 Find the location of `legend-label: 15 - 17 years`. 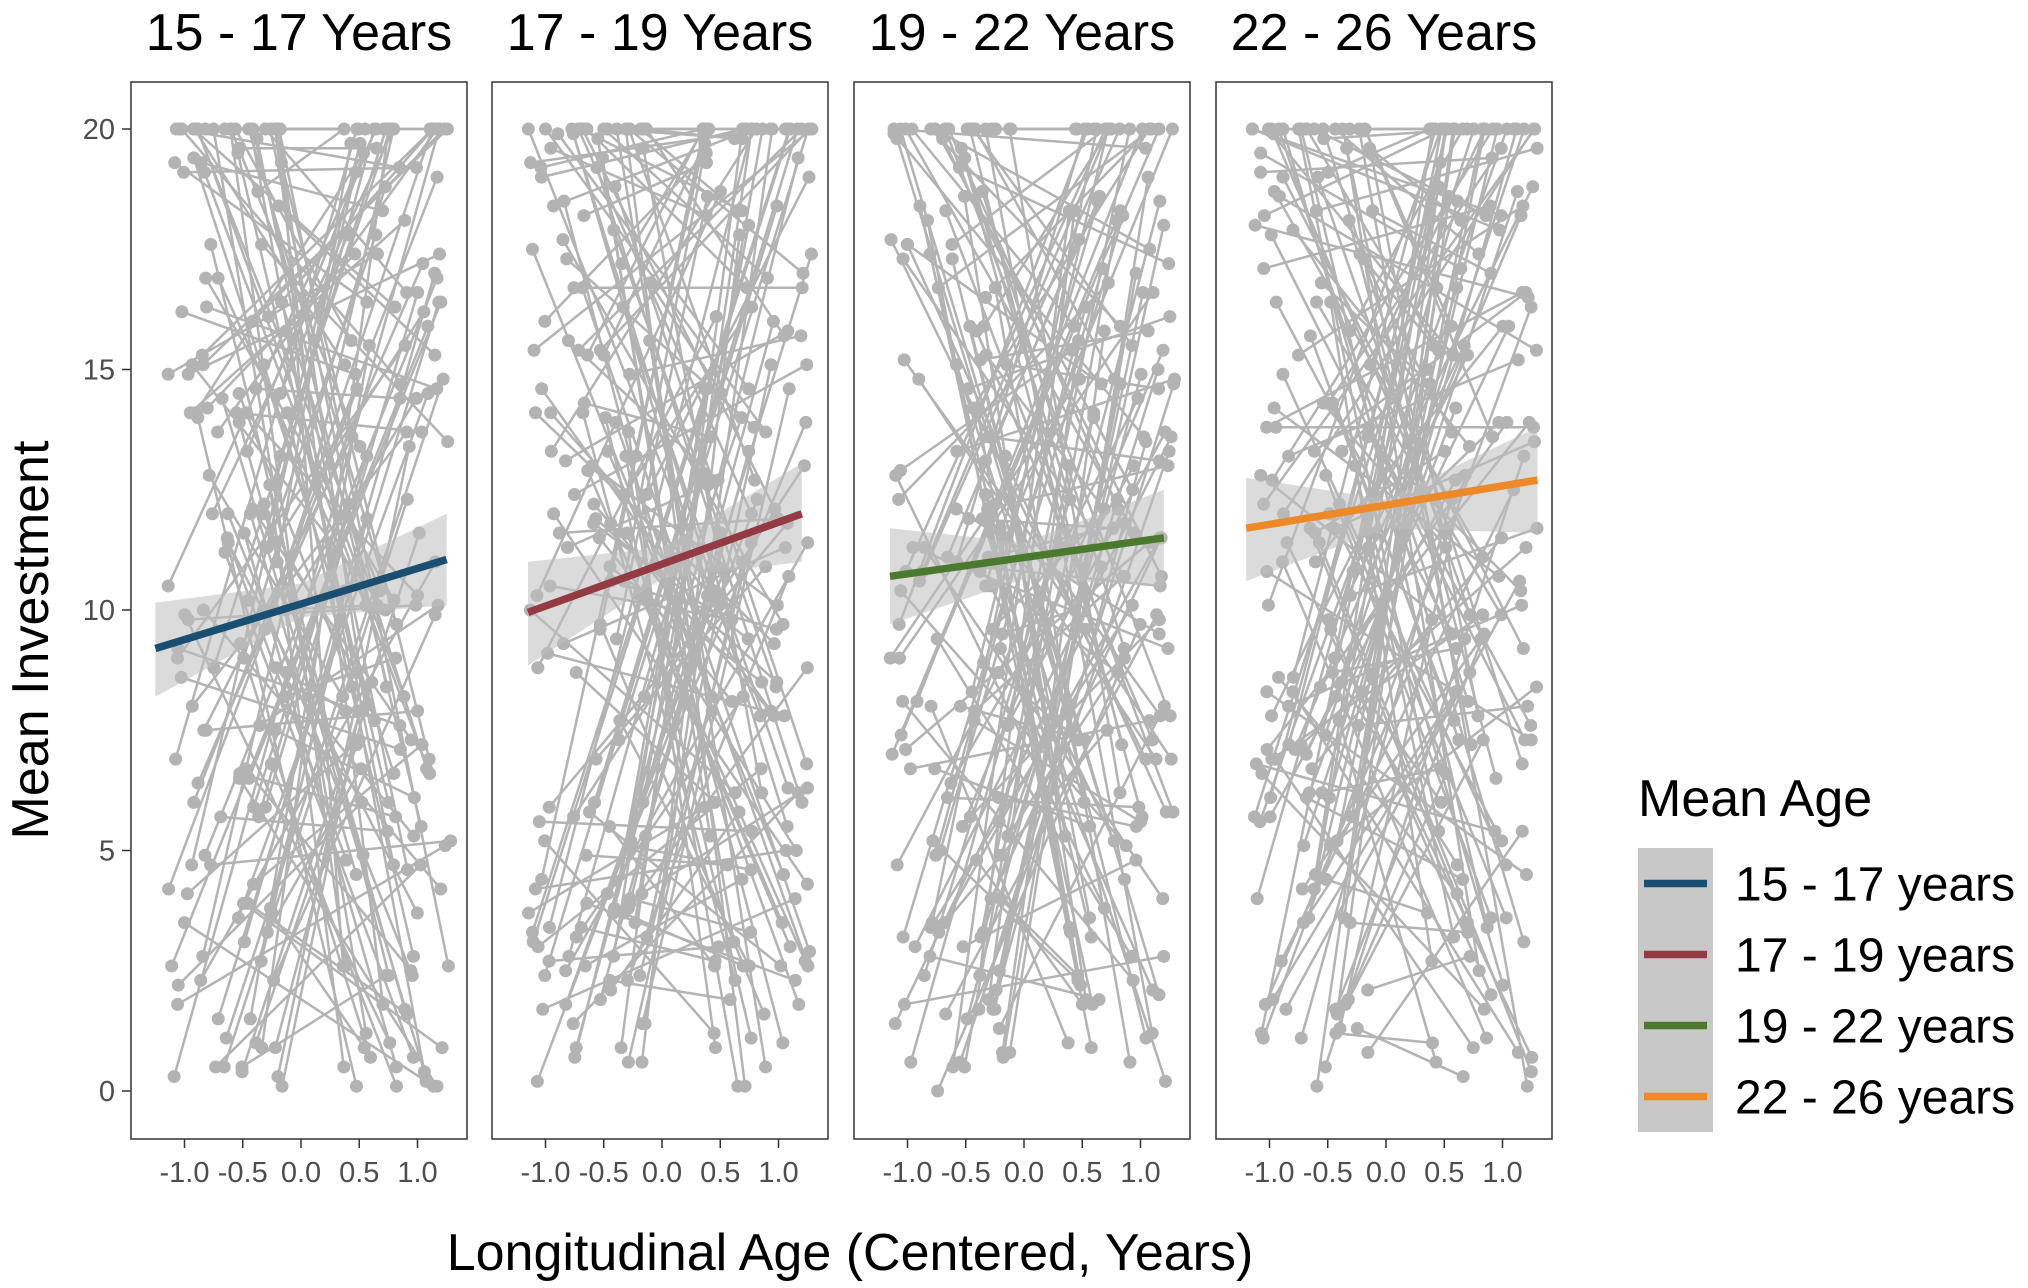

legend-label: 15 - 17 years is located at coordinates (1875, 885).